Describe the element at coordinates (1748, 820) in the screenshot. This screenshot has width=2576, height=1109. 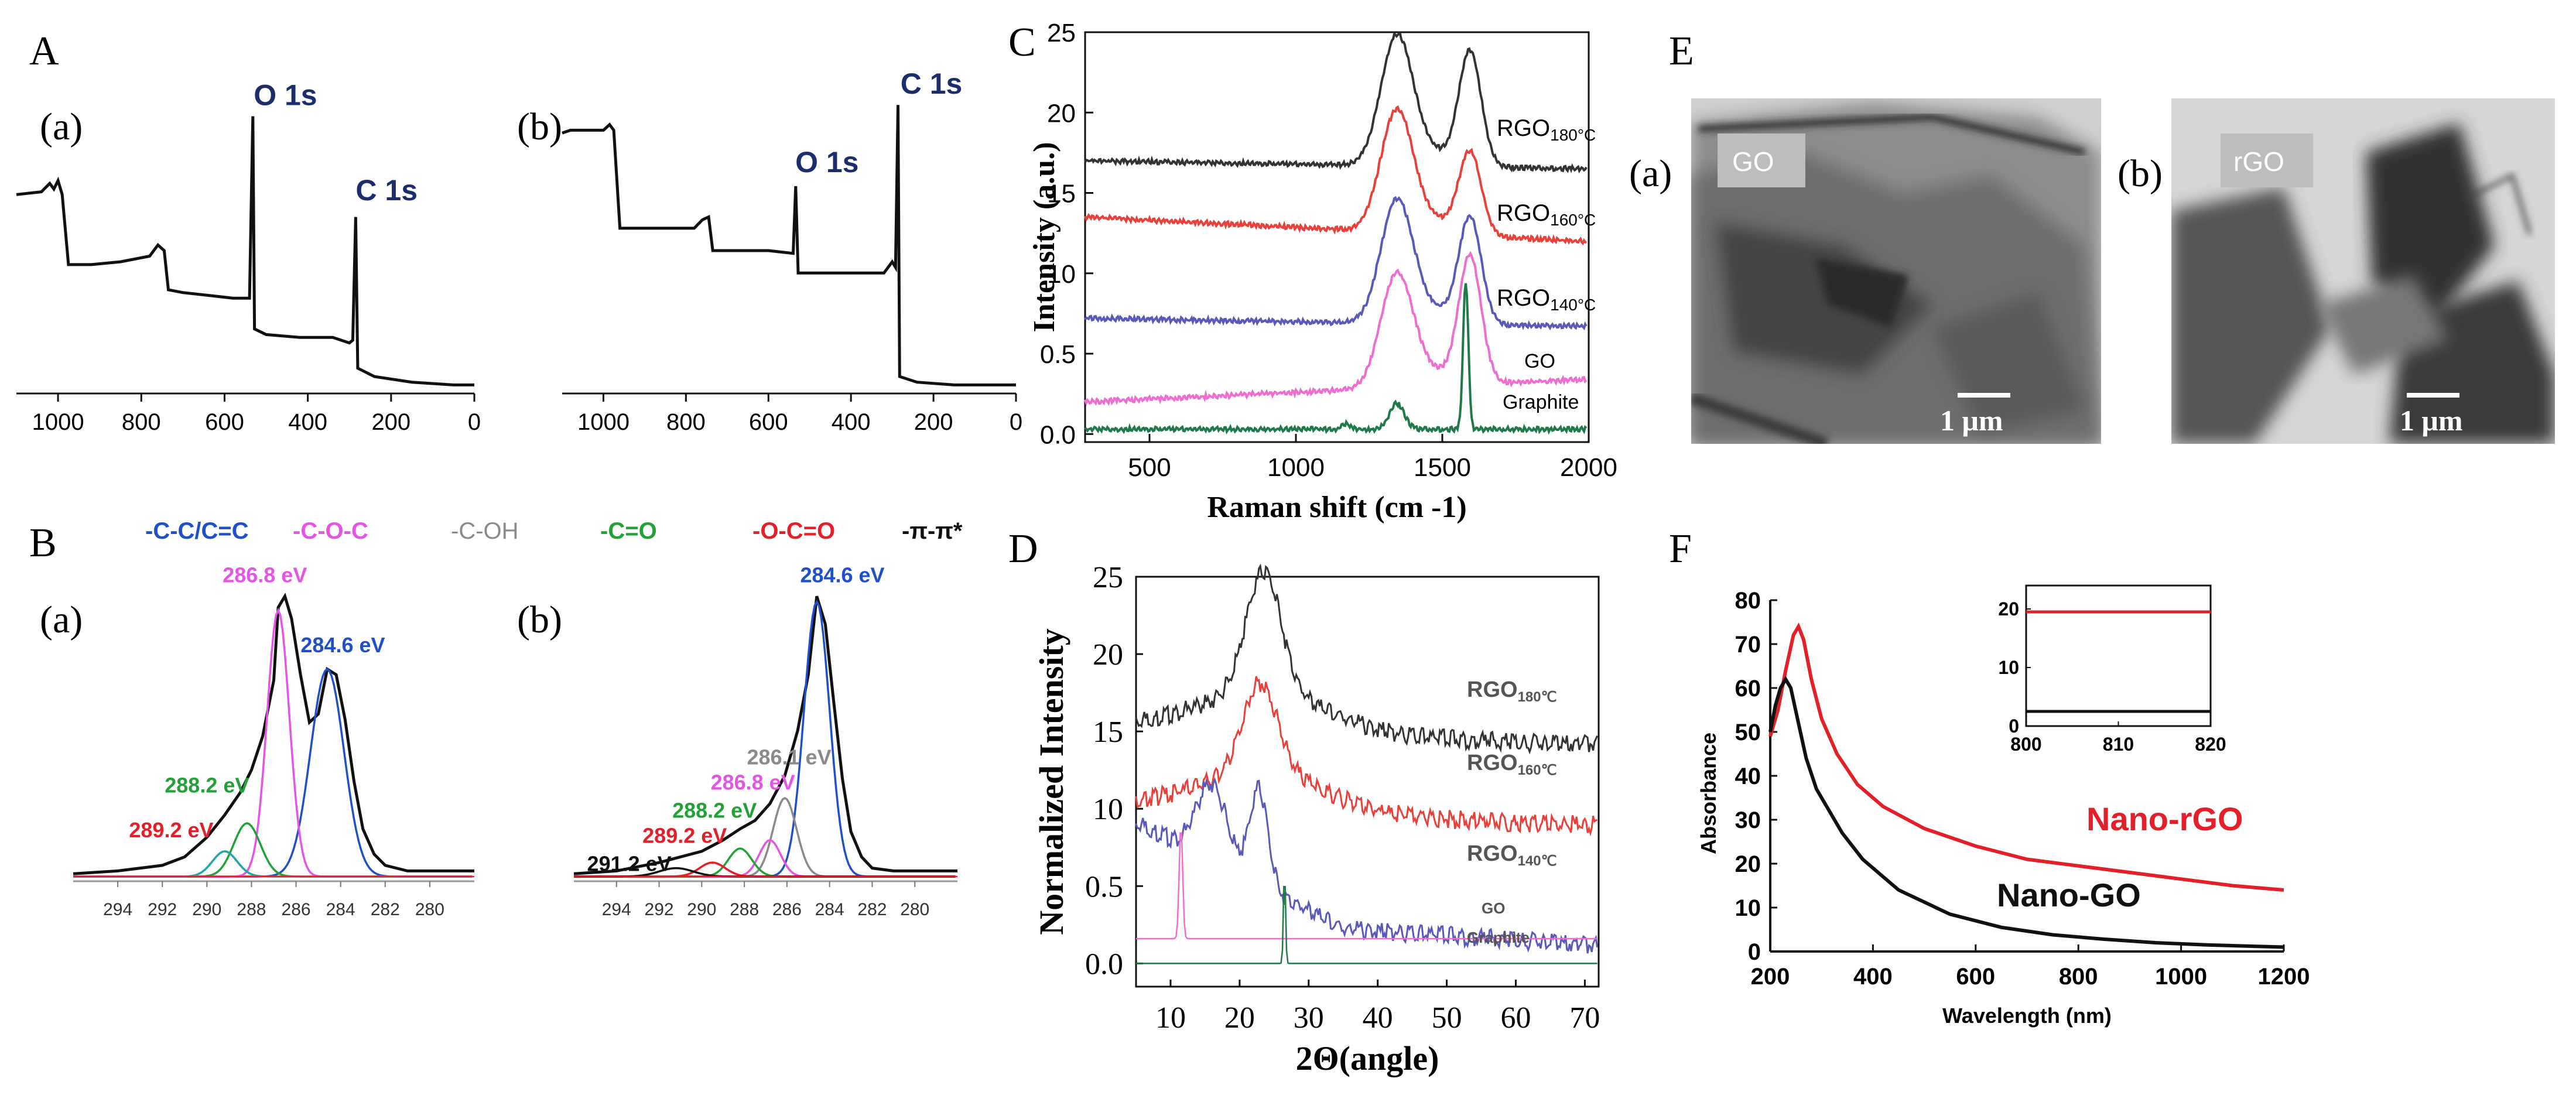
I see `y-tick-label: 30` at that location.